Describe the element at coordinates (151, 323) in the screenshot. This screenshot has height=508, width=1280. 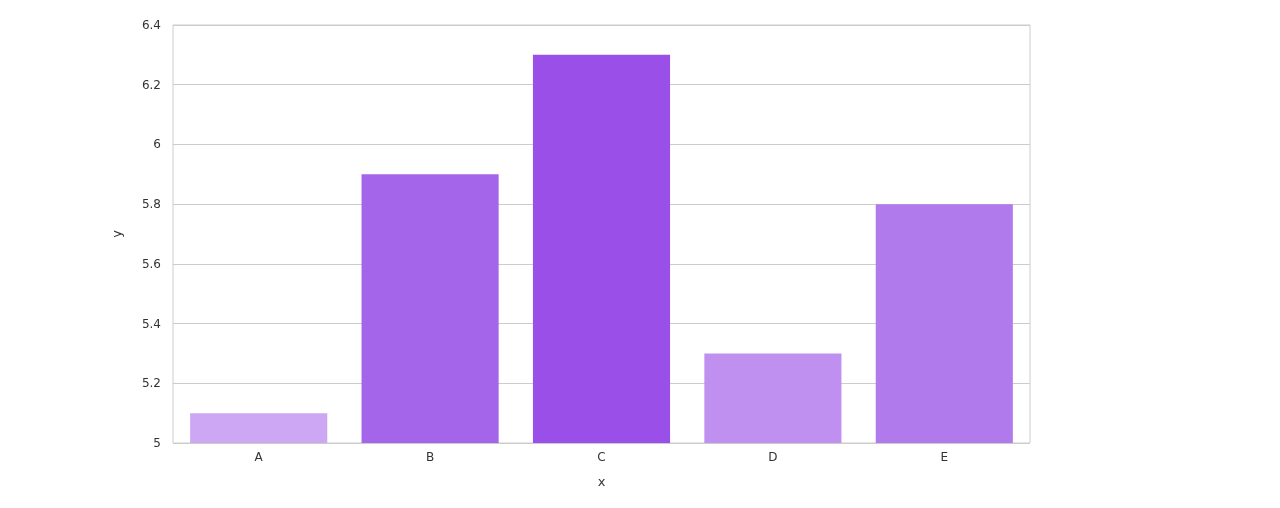
I see `y-tick-label: 5.4` at that location.